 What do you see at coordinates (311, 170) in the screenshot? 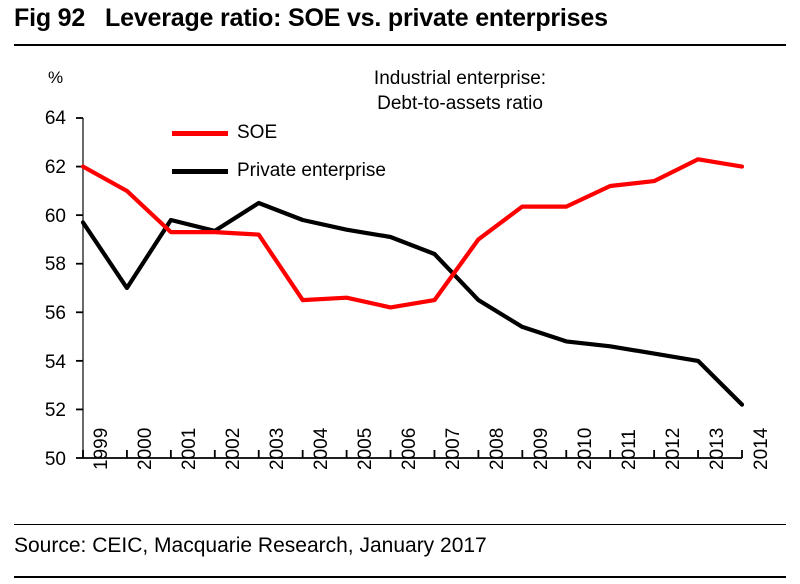
I see `legend-label-private-enterprise: Private enterprise` at bounding box center [311, 170].